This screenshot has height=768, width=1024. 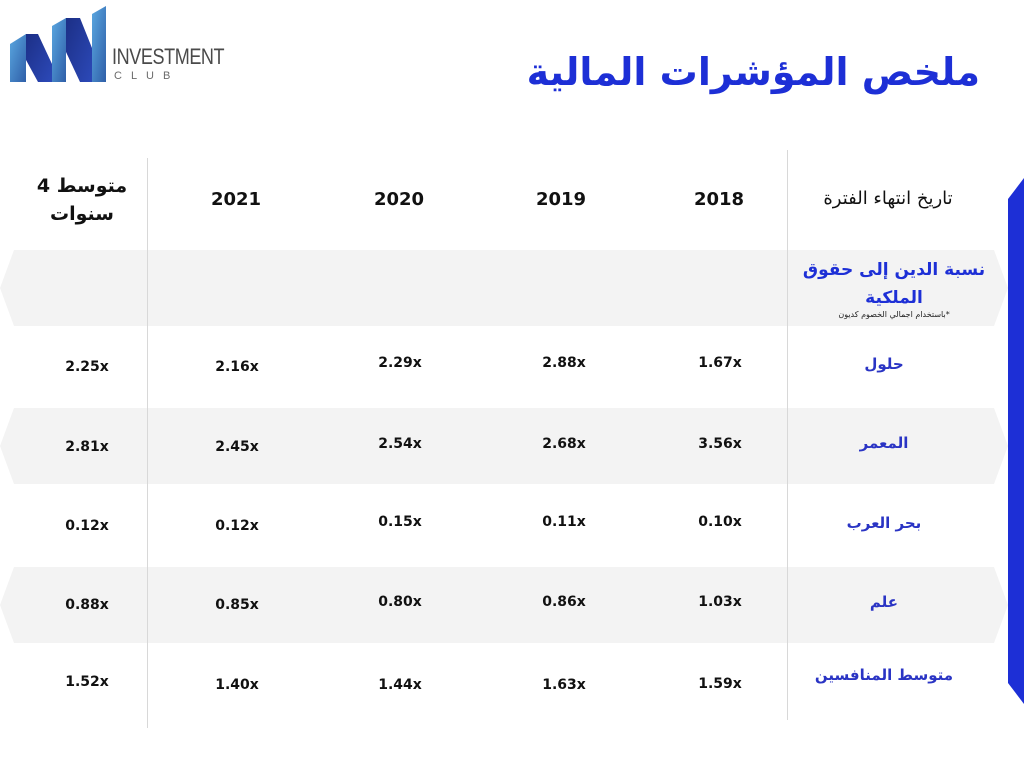 What do you see at coordinates (884, 523) in the screenshot?
I see `row-label-bahr-alarab: بحر العرب` at bounding box center [884, 523].